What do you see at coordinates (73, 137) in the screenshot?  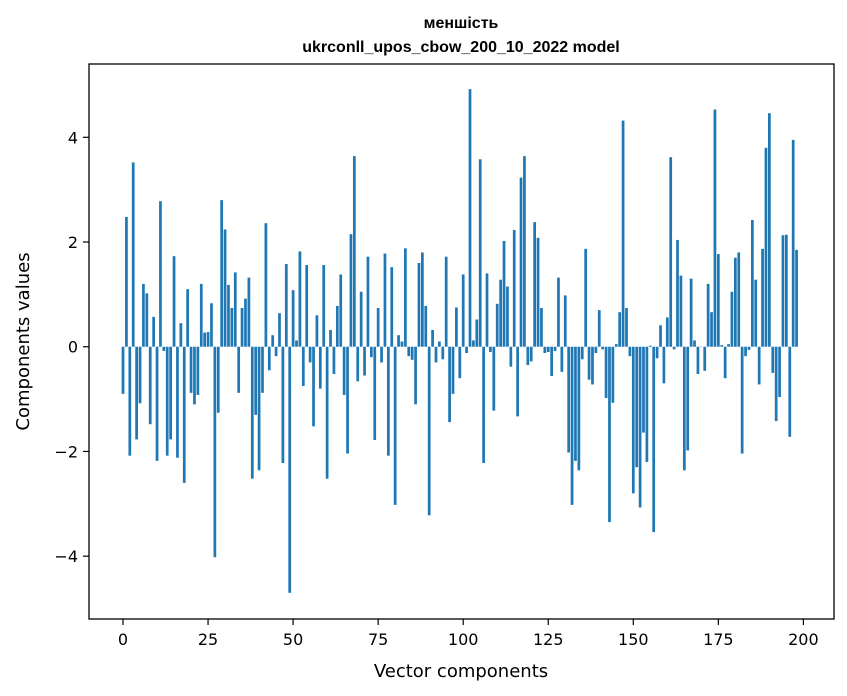 I see `y-tick-label: 4` at bounding box center [73, 137].